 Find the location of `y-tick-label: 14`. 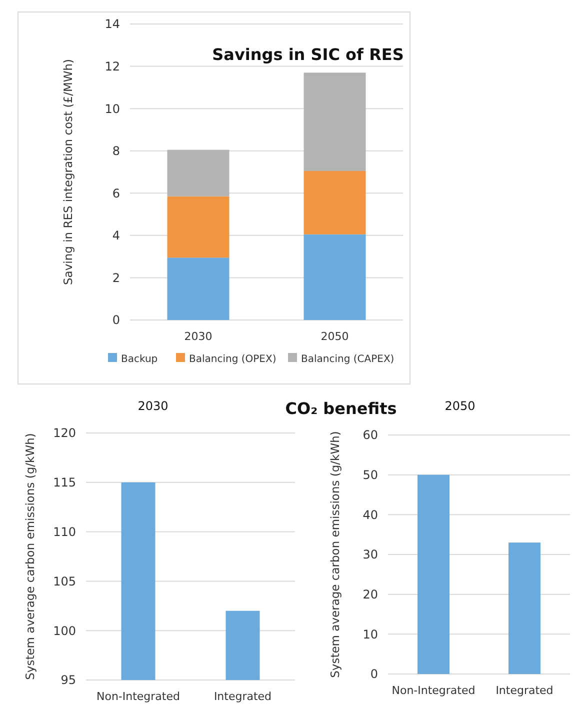

y-tick-label: 14 is located at coordinates (112, 24).